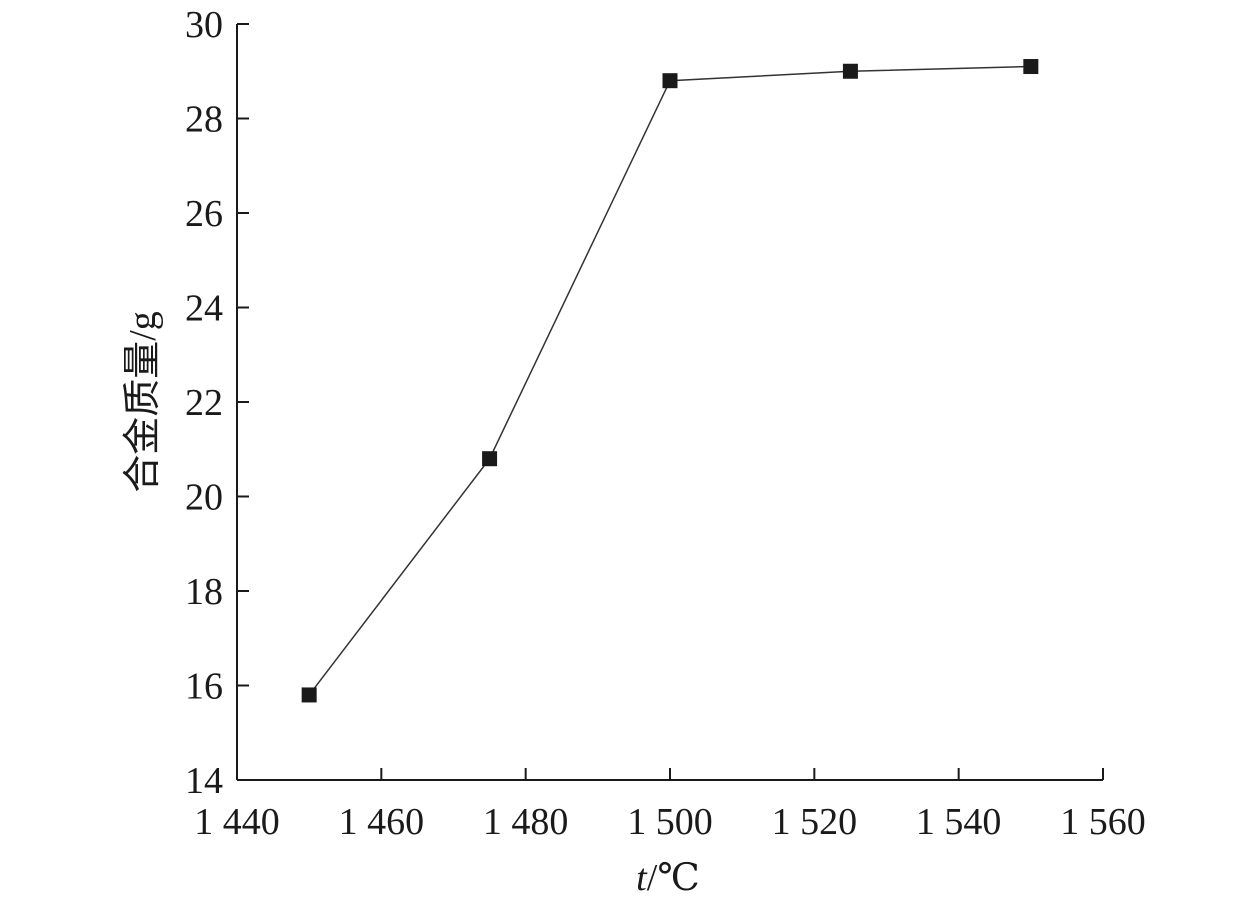 Image resolution: width=1259 pixels, height=910 pixels. I want to click on y-tick-label: 24, so click(204, 309).